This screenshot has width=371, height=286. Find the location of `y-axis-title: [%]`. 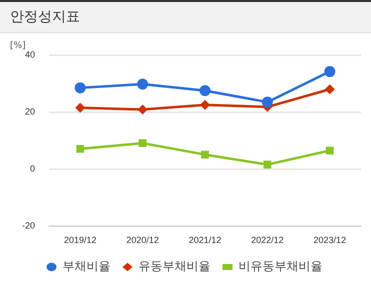

y-axis-title: [%] is located at coordinates (18, 45).